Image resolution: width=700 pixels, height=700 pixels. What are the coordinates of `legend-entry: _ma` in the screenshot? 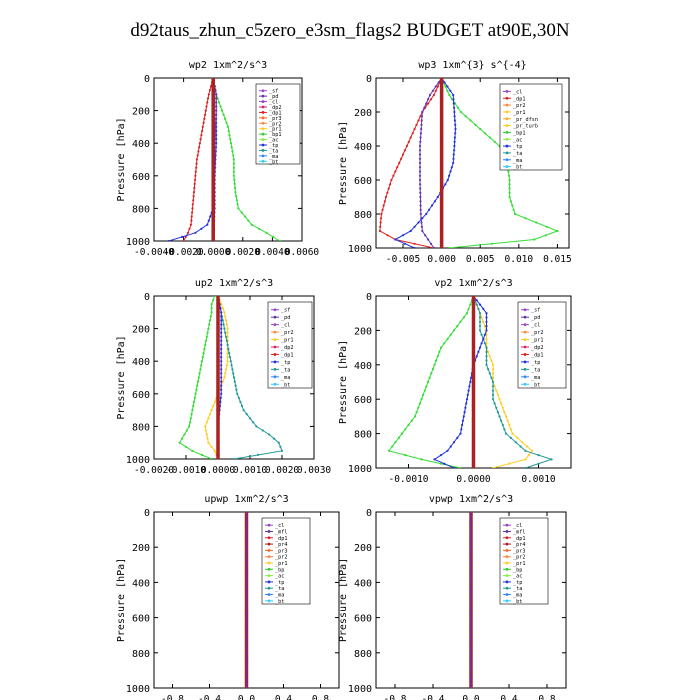 It's located at (517, 596).